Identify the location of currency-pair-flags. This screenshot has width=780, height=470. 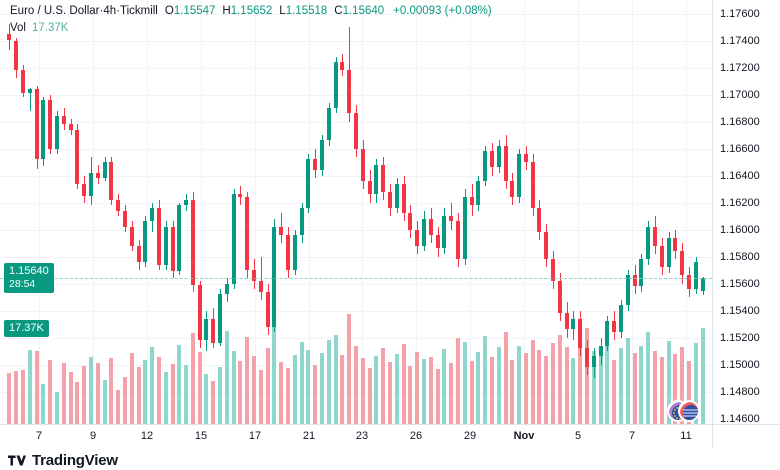
(683, 411).